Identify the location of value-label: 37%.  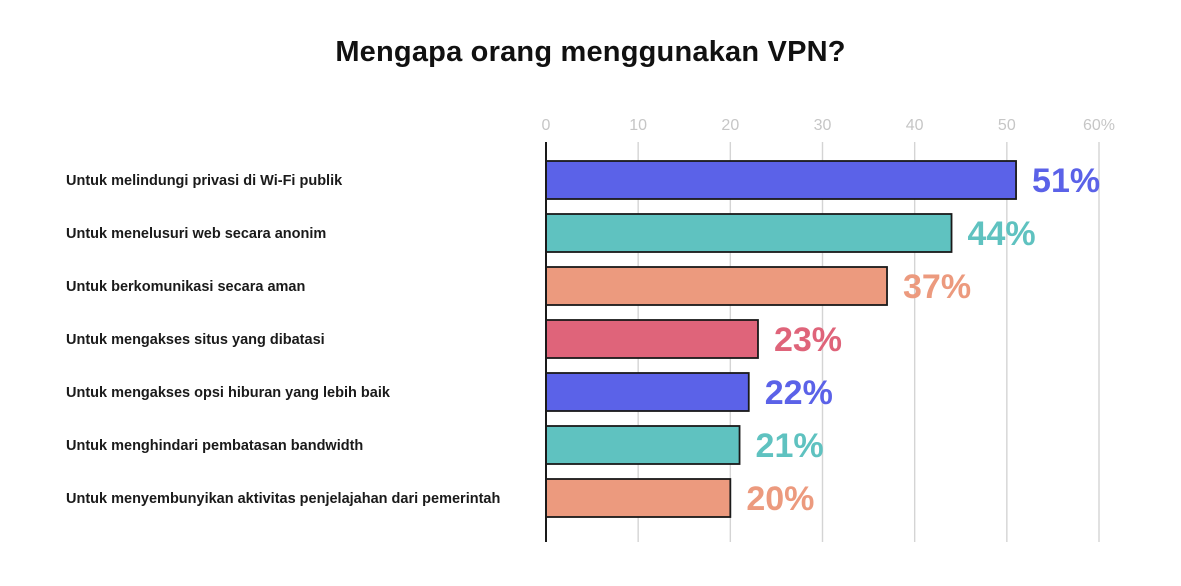
(937, 287).